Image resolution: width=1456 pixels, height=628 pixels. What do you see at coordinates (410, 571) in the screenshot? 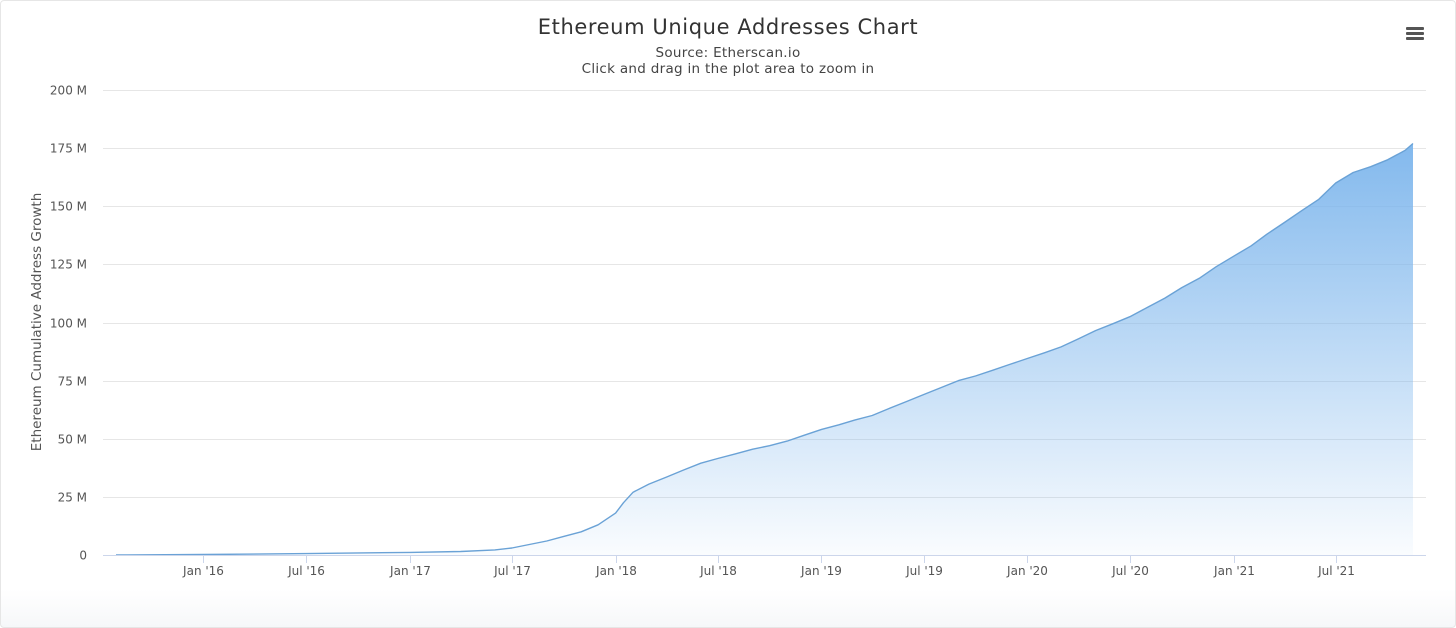
I see `x-tick-label: Jan '17` at bounding box center [410, 571].